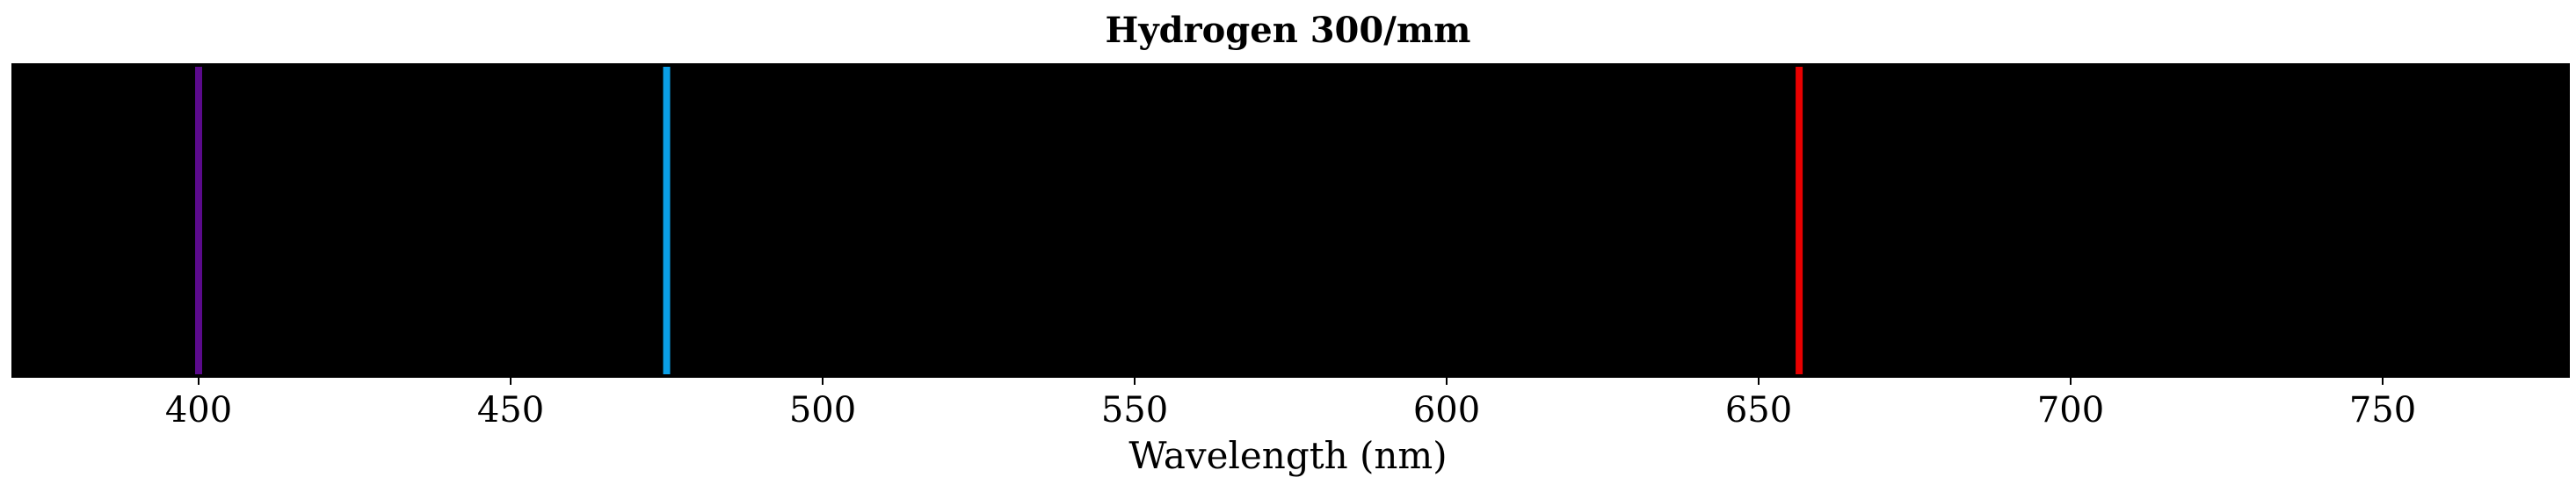 Image resolution: width=2576 pixels, height=492 pixels. What do you see at coordinates (1287, 456) in the screenshot?
I see `x-axis-label: Wavelength (nm)` at bounding box center [1287, 456].